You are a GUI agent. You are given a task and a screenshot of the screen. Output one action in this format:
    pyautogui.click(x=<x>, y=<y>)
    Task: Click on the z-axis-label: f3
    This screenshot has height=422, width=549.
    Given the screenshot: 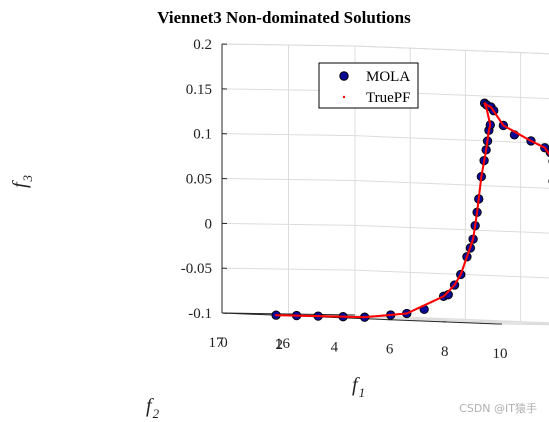 What is the action you would take?
    pyautogui.click(x=22, y=181)
    